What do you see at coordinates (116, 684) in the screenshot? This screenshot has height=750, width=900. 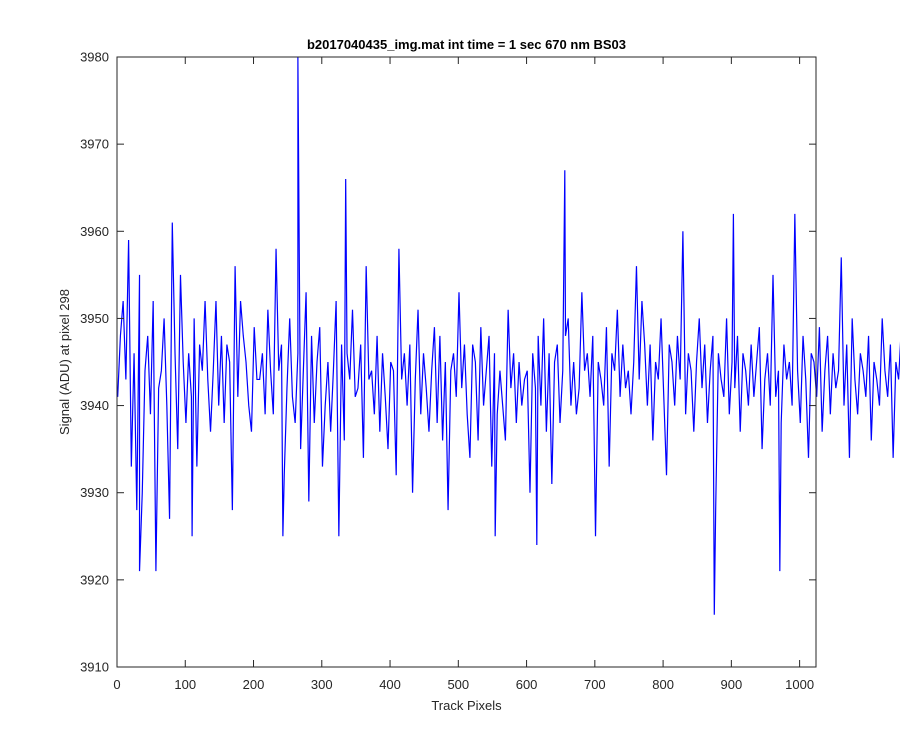 I see `x-tick-label: 0` at bounding box center [116, 684].